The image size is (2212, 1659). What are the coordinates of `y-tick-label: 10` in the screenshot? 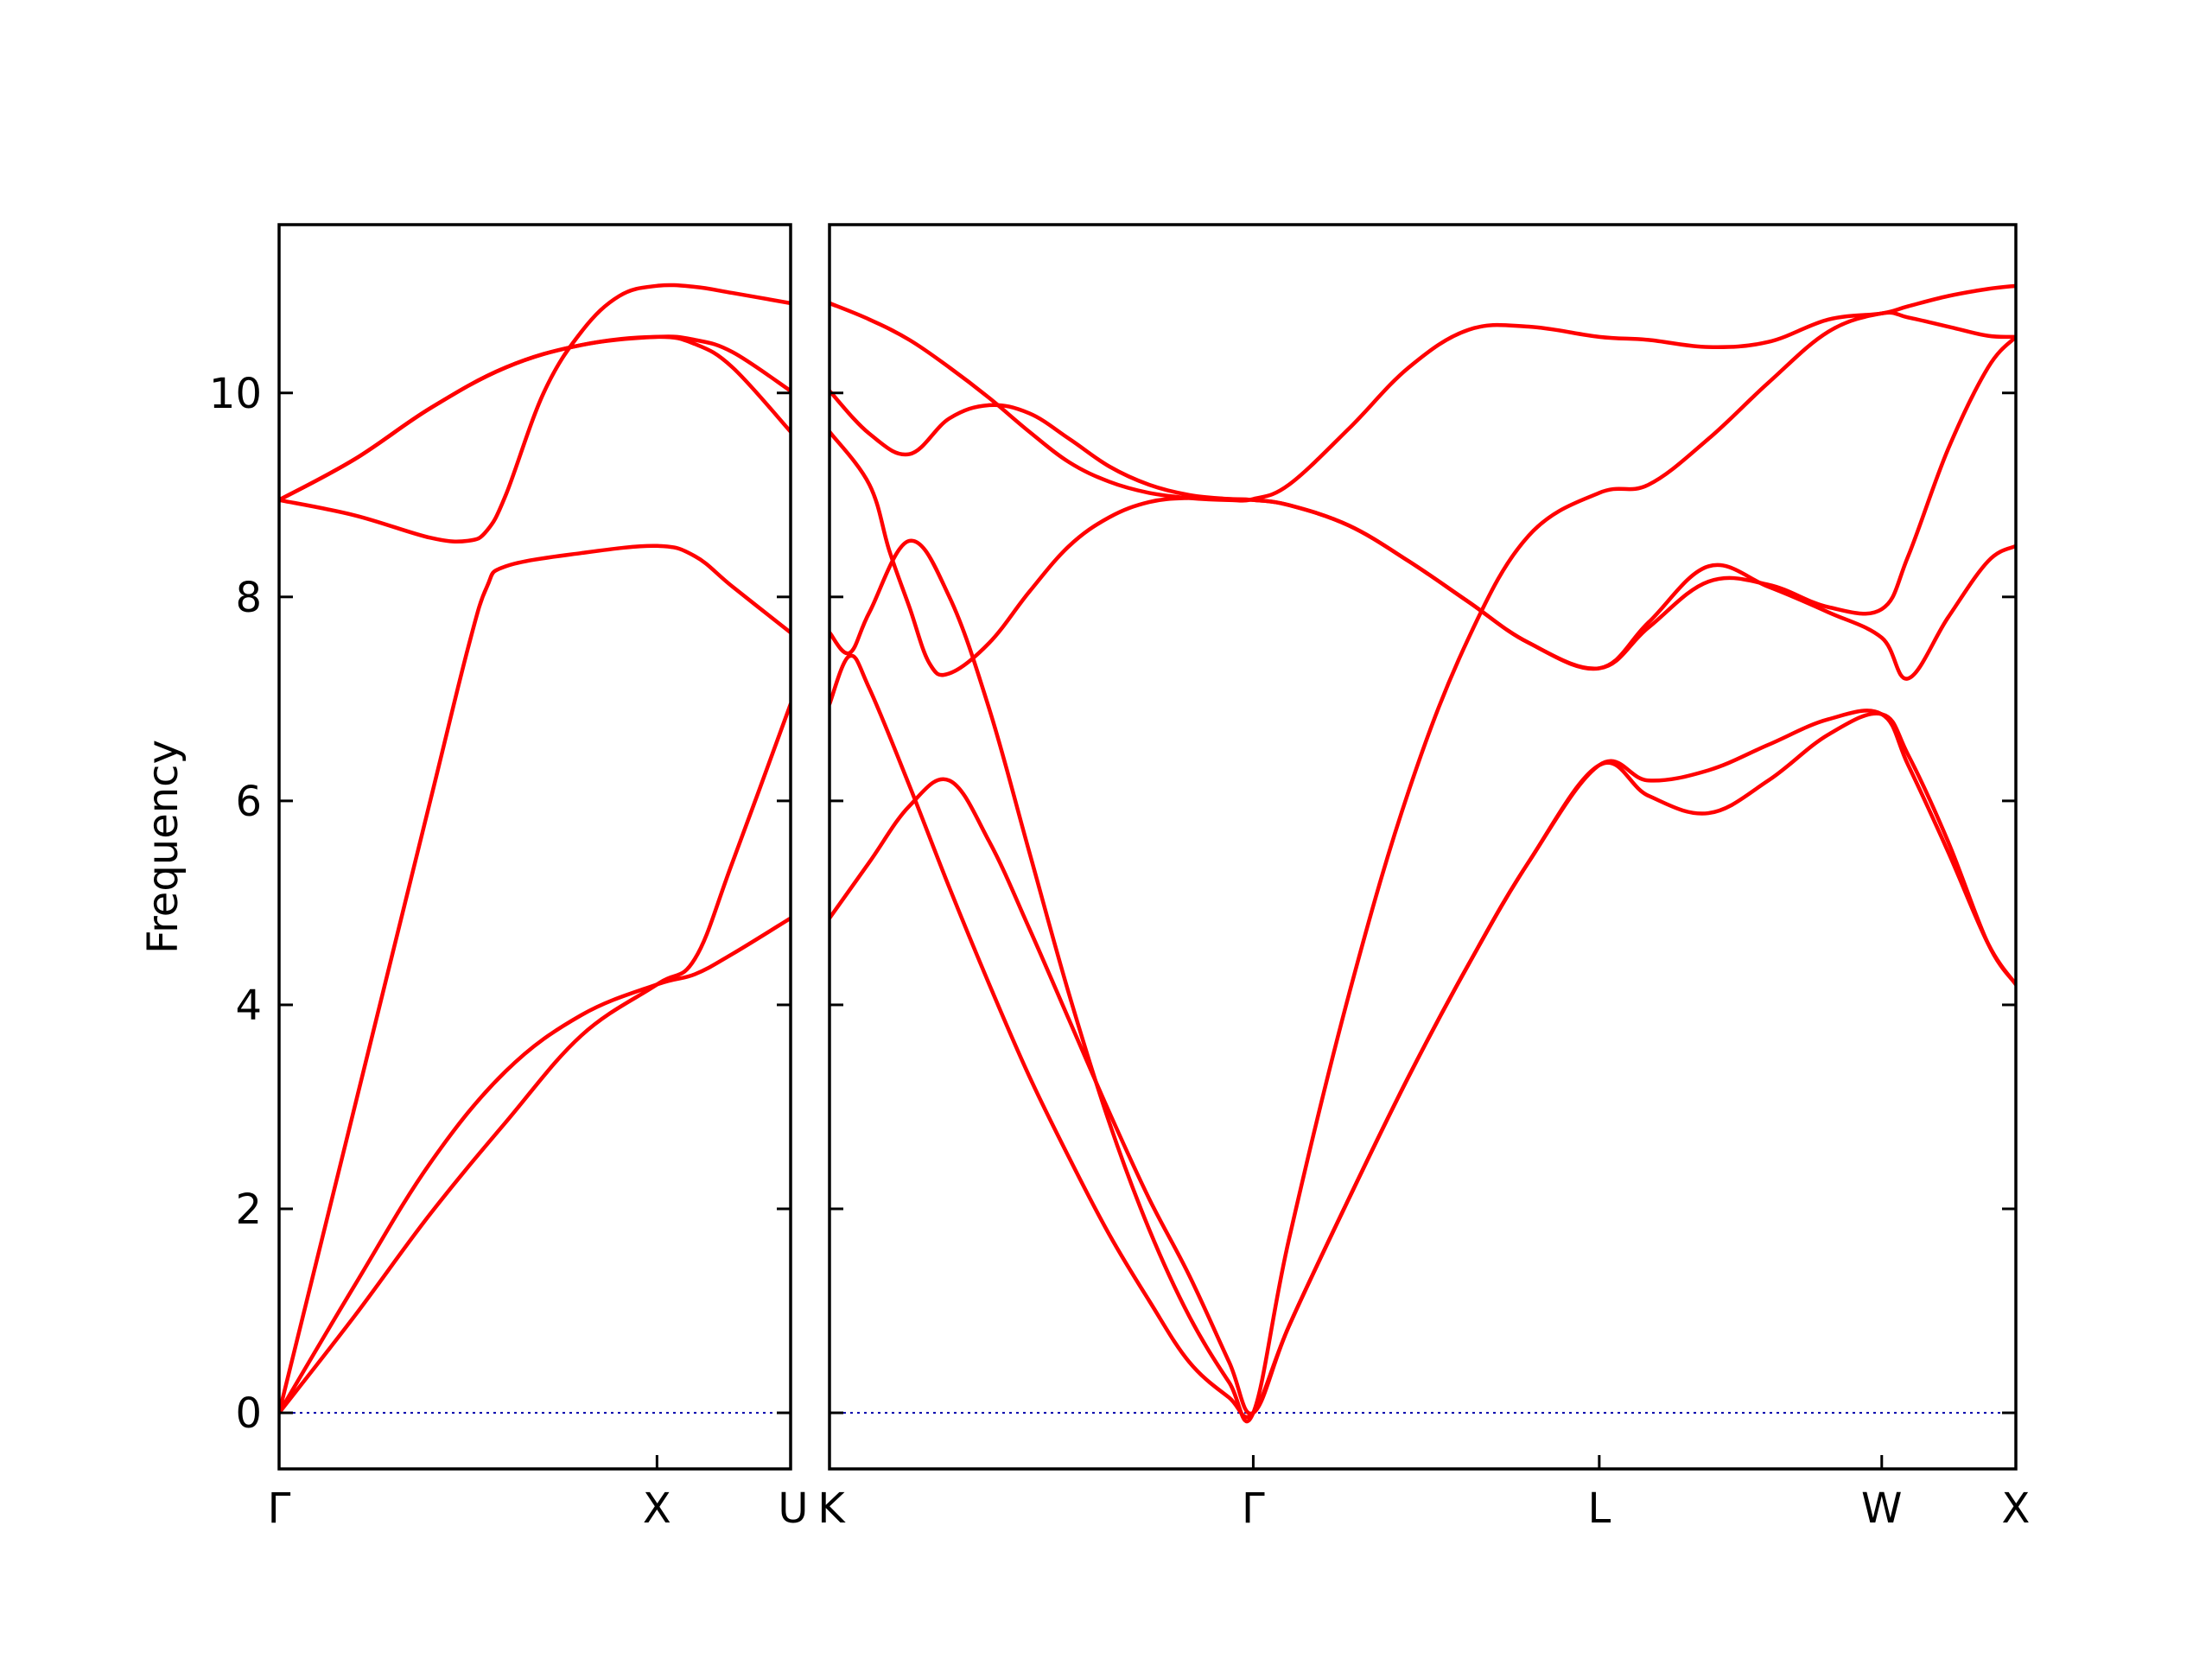 It's located at (235, 394).